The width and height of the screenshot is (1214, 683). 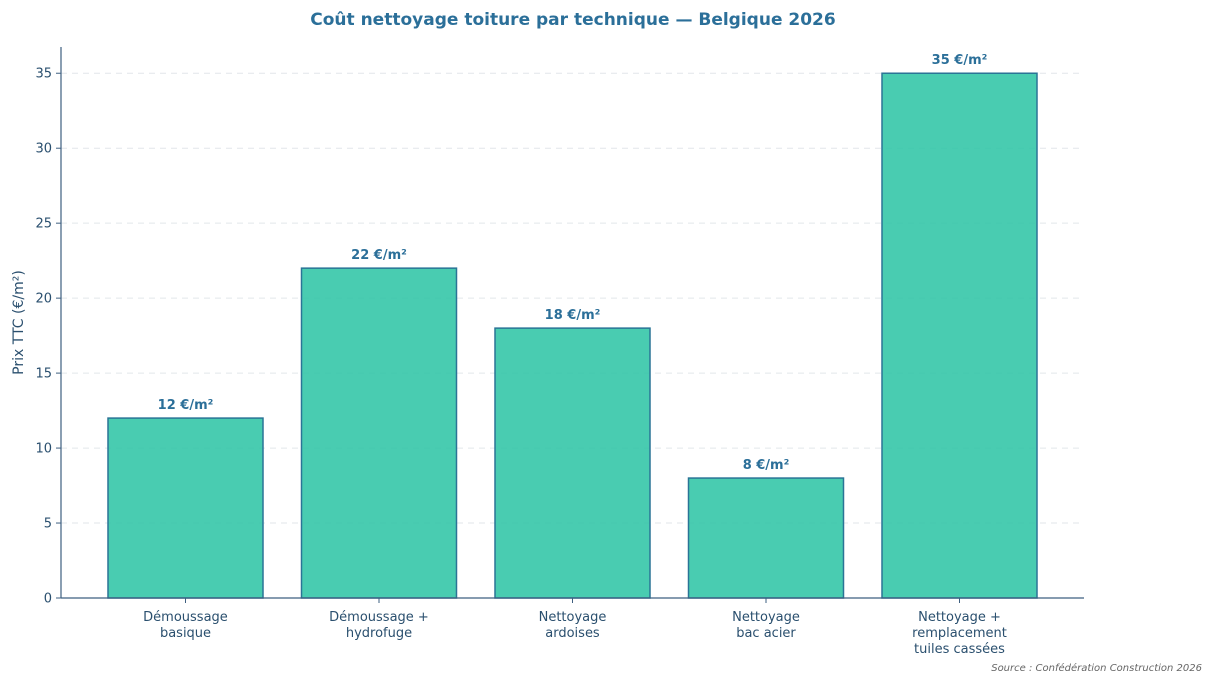 I want to click on x-category-label-line: Démoussage +, so click(x=379, y=617).